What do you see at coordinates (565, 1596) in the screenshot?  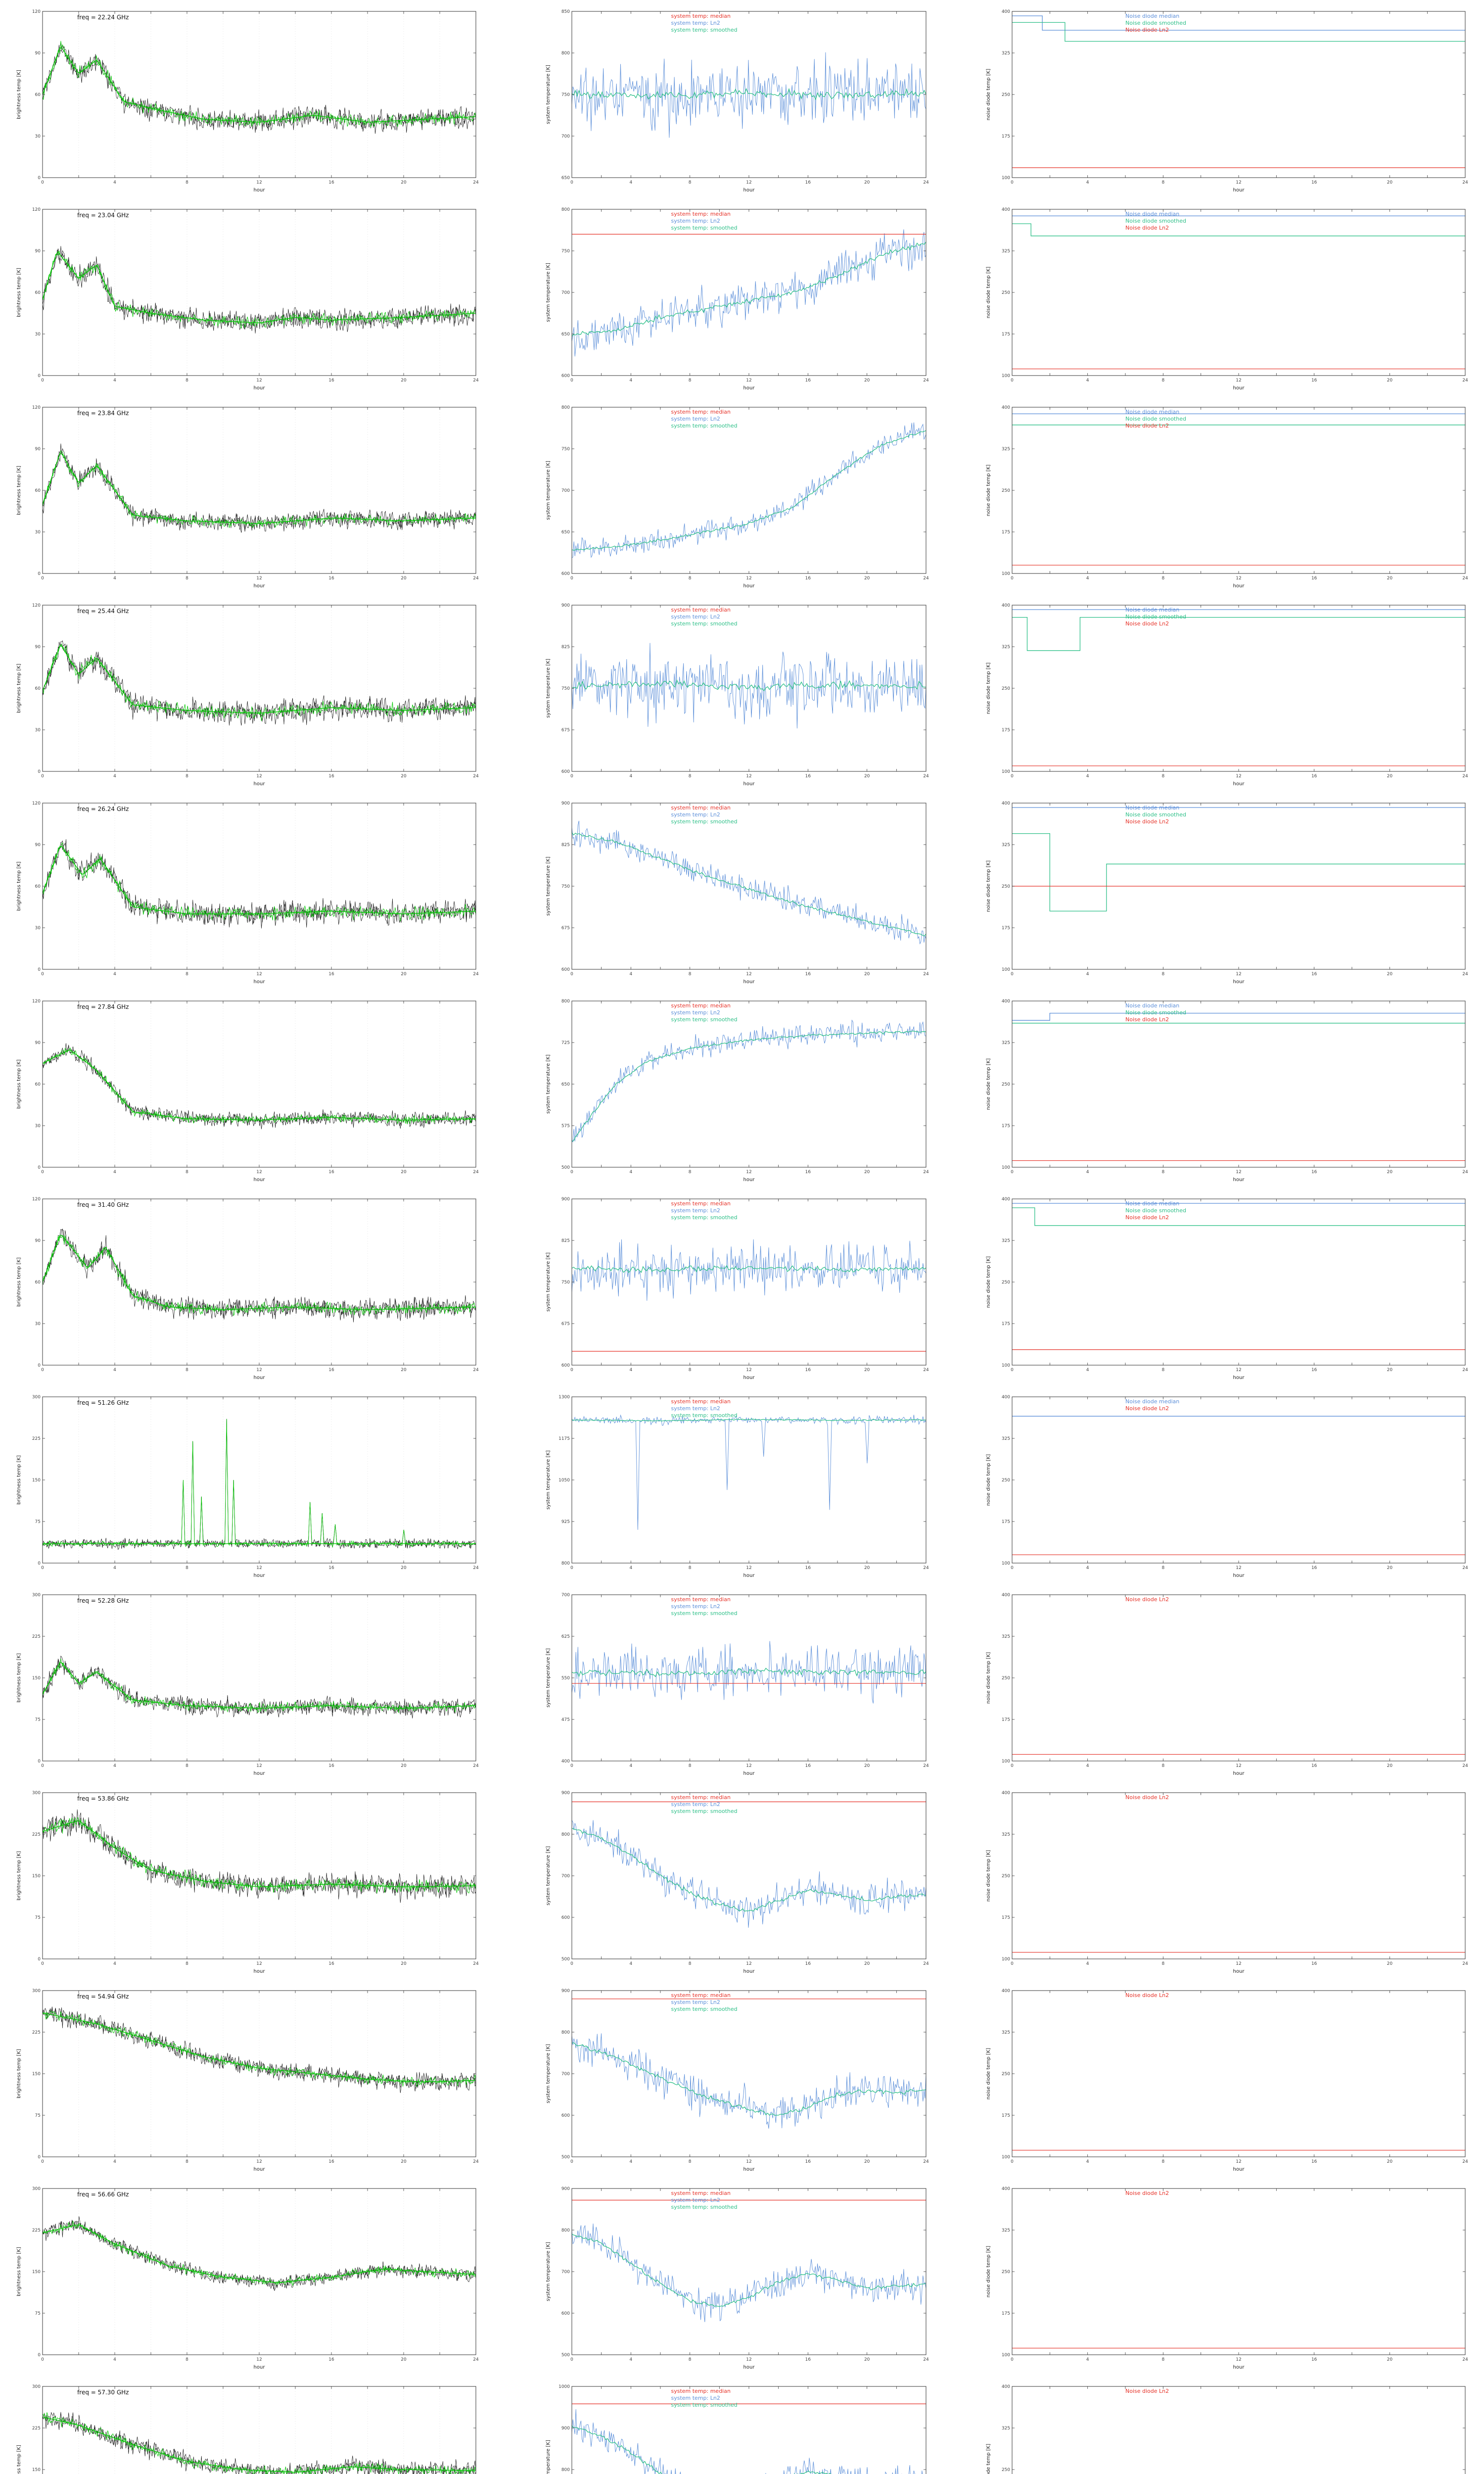 I see `svg-text: 700` at bounding box center [565, 1596].